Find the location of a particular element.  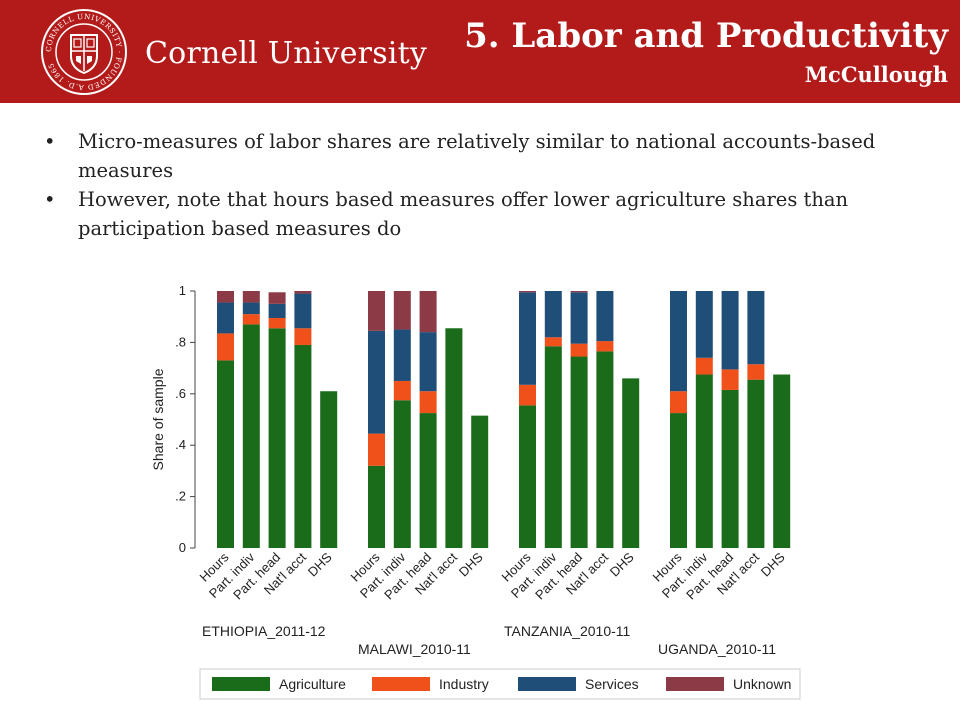

slide-title: 5. Labor and Productivity is located at coordinates (706, 36).